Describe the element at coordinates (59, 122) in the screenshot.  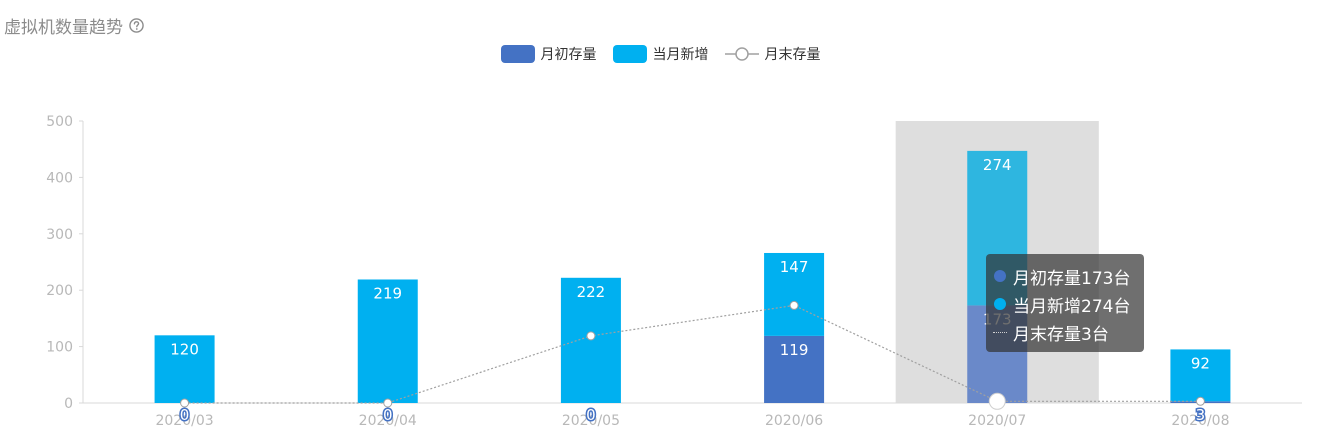
I see `y-tick-label: 500` at that location.